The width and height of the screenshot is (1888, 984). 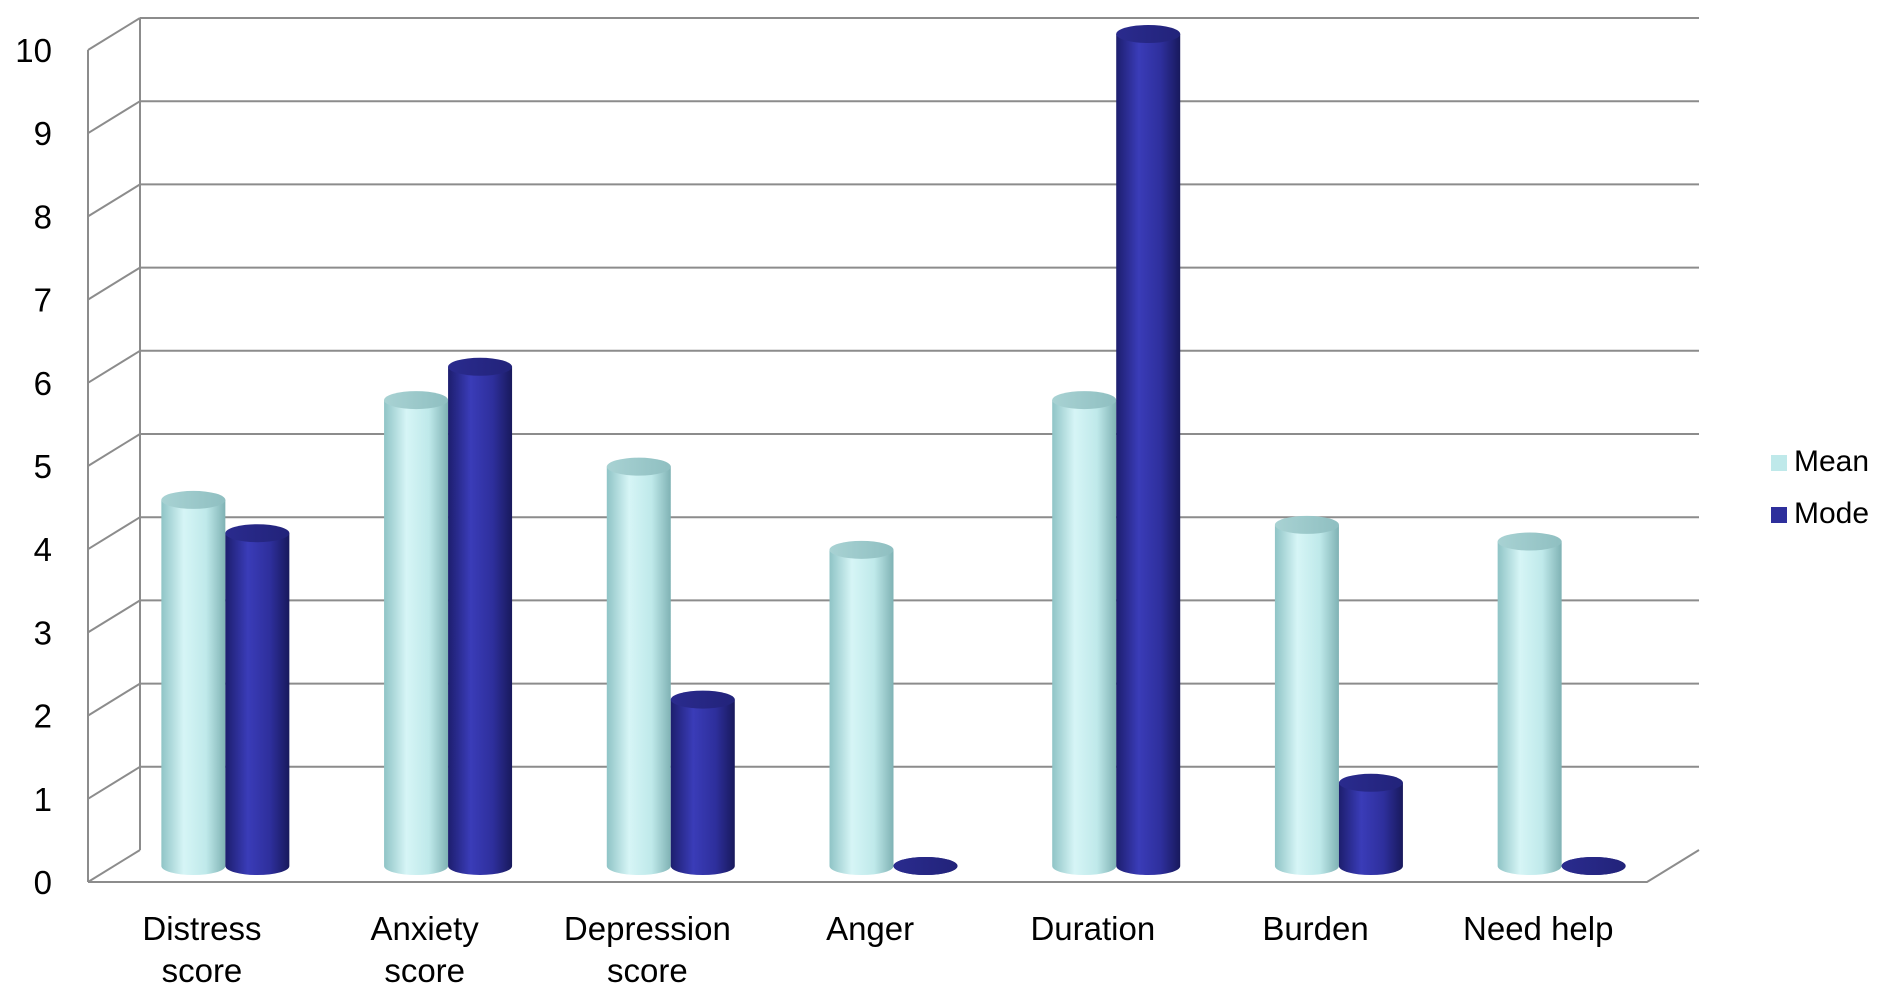 What do you see at coordinates (43, 799) in the screenshot?
I see `y-tick-label: 1` at bounding box center [43, 799].